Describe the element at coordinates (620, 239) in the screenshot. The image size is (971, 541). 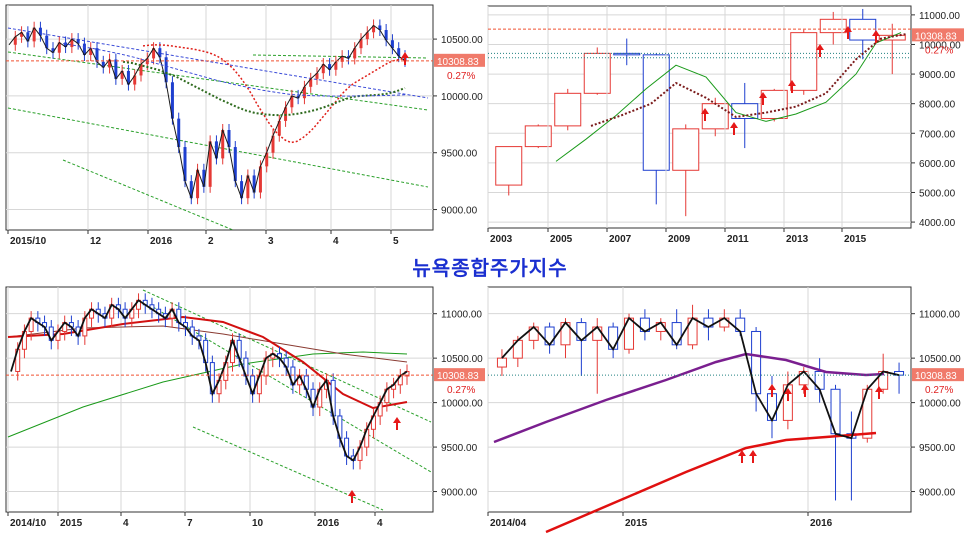
I see `x-tick-label: 2007` at that location.